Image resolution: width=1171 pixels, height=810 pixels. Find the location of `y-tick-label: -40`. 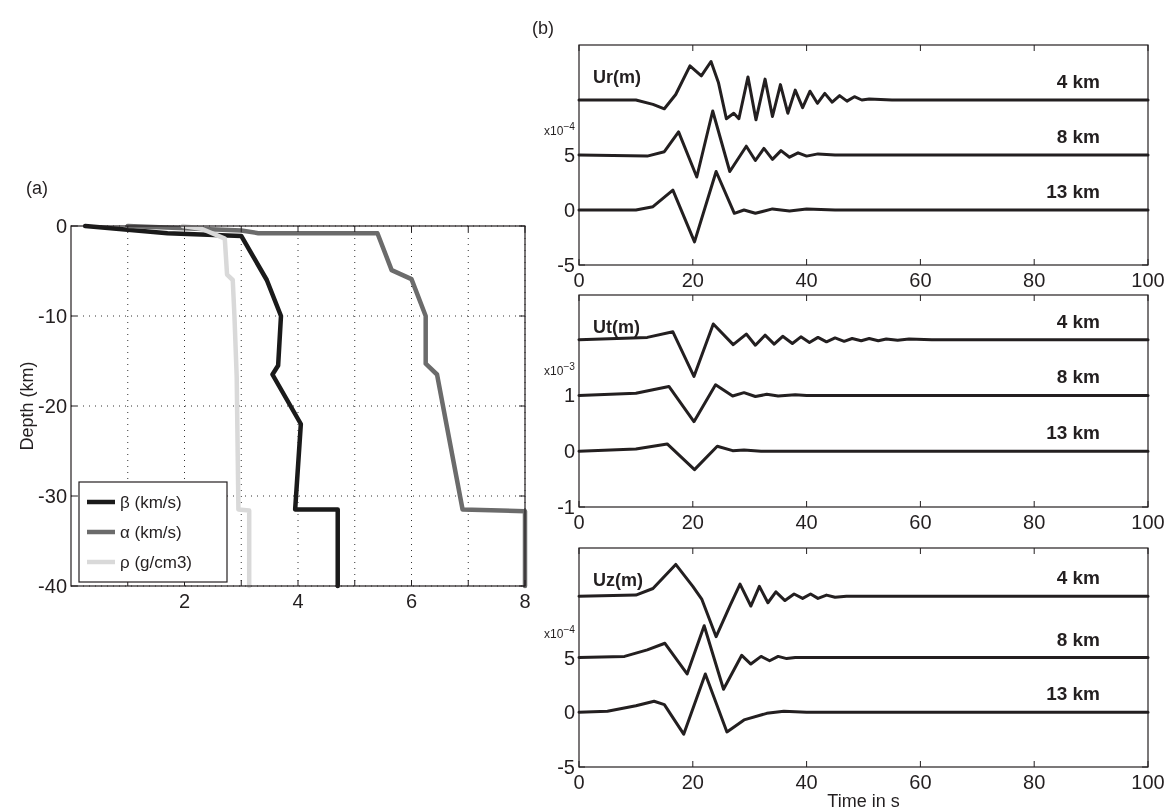

y-tick-label: -40 is located at coordinates (52, 586).